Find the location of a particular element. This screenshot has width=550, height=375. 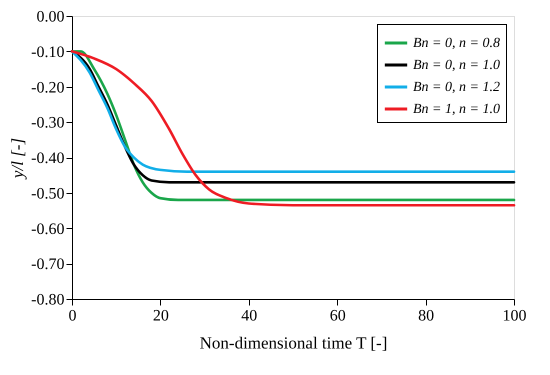

x-tick-label: 80 is located at coordinates (426, 316).